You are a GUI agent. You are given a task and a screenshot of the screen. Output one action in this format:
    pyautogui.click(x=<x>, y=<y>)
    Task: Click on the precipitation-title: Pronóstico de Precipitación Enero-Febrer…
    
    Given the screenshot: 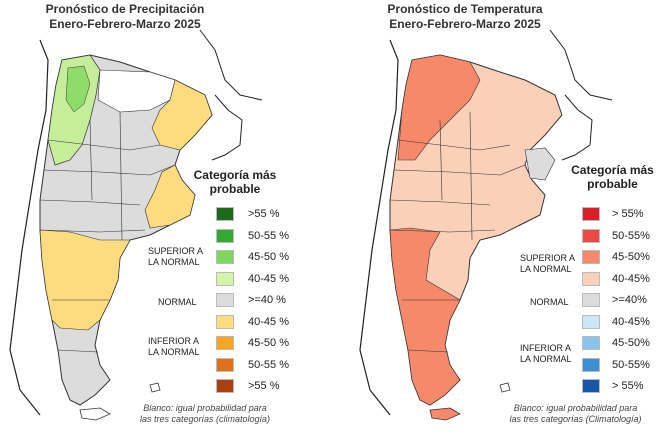 What is the action you would take?
    pyautogui.click(x=125, y=17)
    